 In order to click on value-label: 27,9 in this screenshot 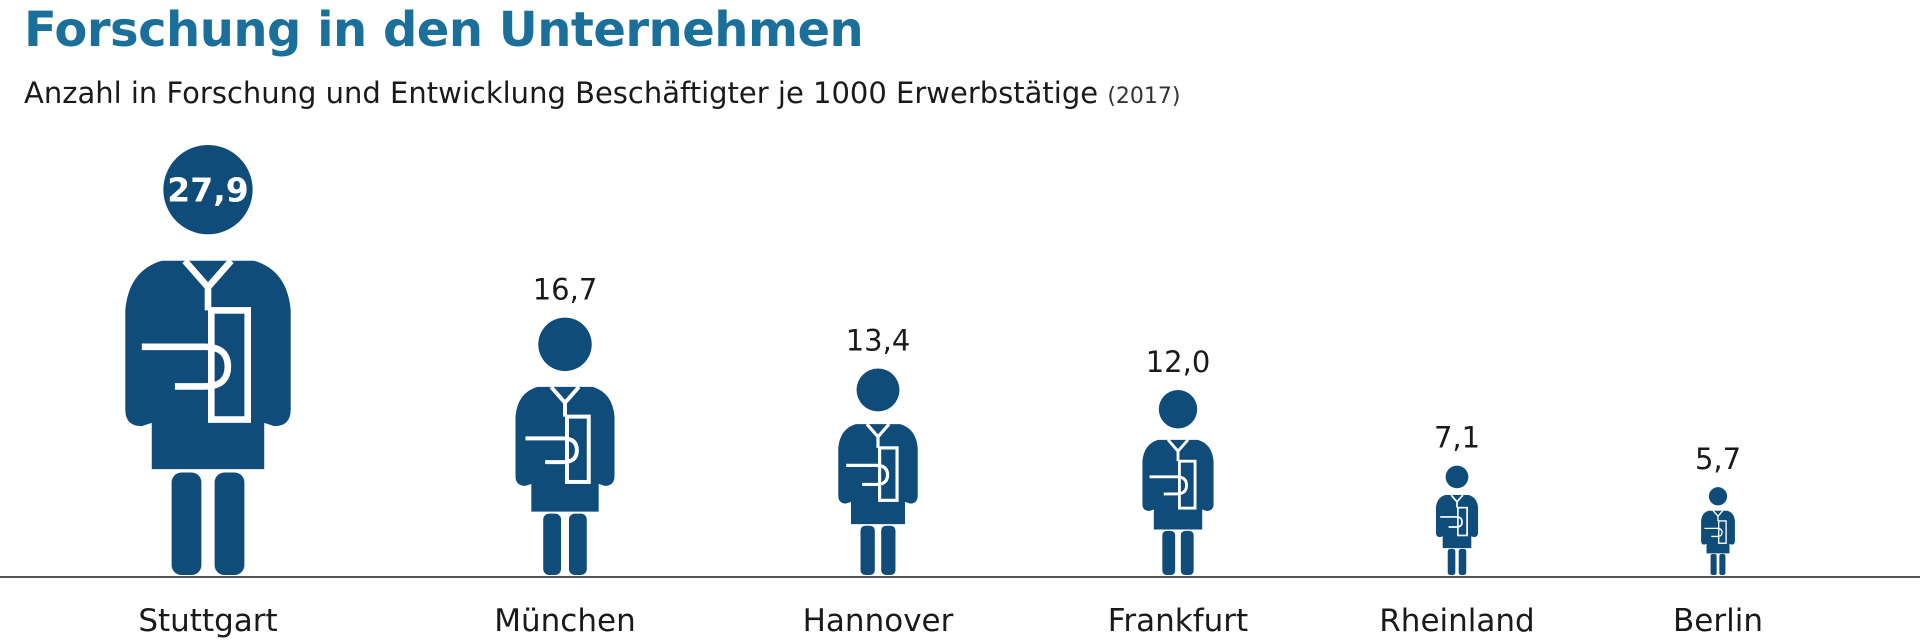, I will do `click(207, 190)`.